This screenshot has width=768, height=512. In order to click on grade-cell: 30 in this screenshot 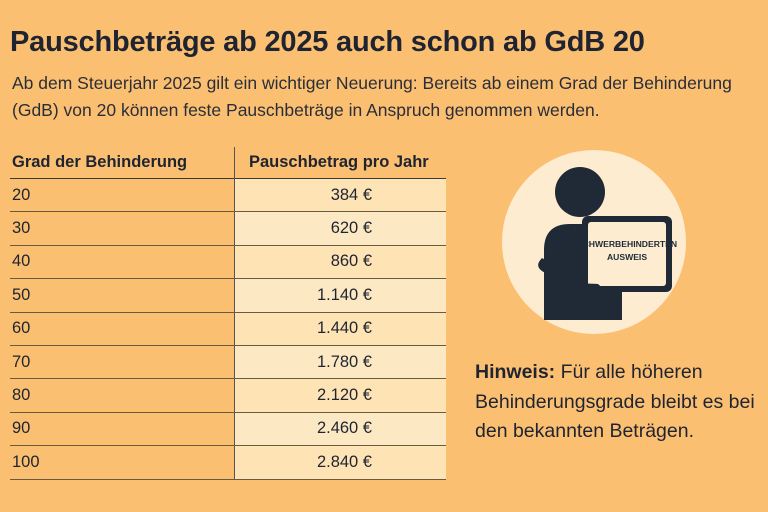, I will do `click(21, 228)`.